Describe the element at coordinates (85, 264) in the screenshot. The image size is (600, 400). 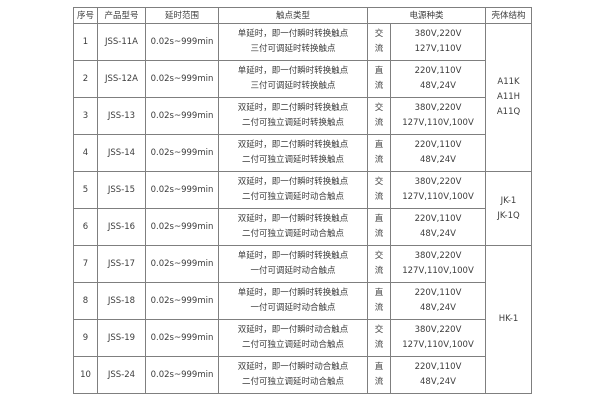
I see `cell-index: 7` at that location.